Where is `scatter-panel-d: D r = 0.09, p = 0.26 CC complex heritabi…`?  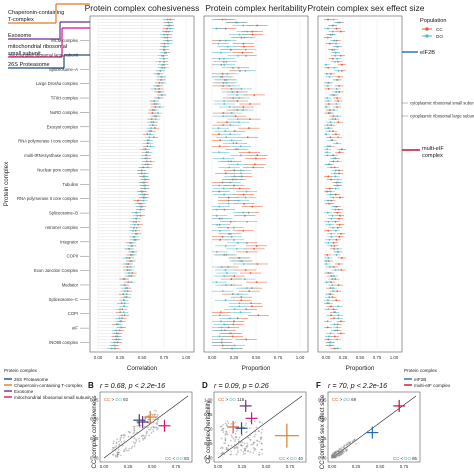 scatter-panel-d: D r = 0.09, p = 0.26 CC complex heritabi… is located at coordinates (254, 425).